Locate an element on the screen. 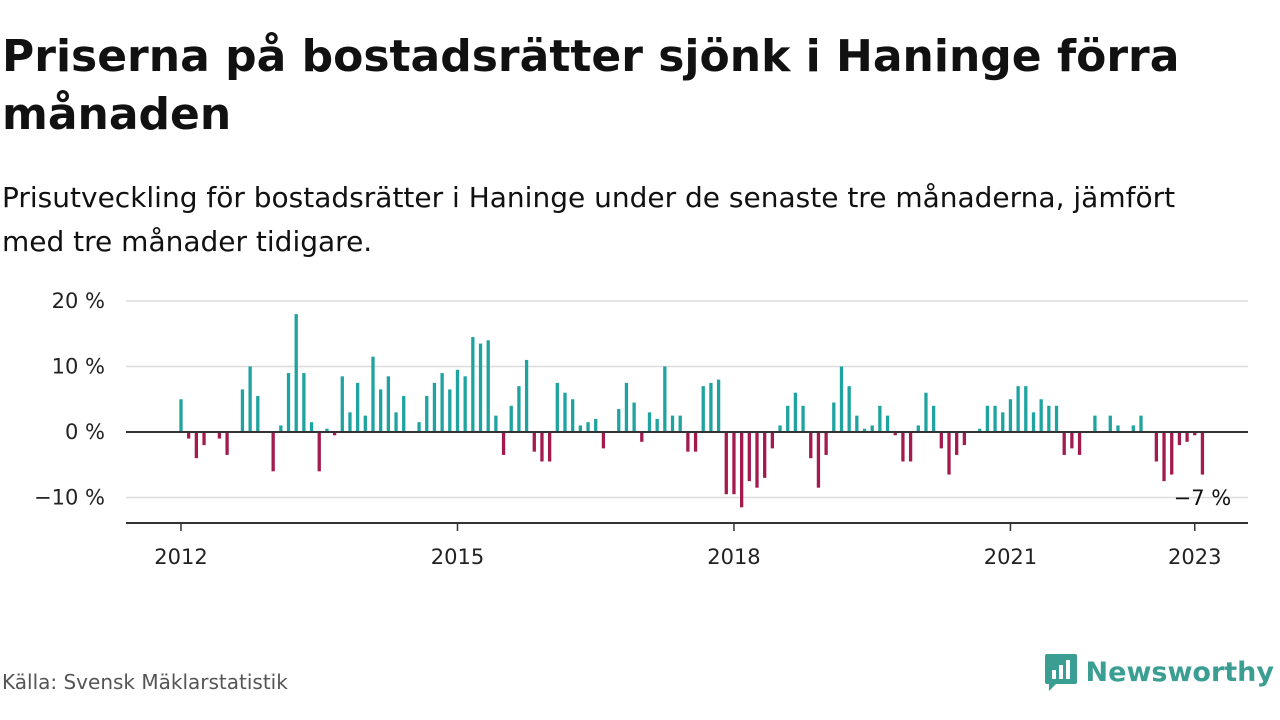  x-tick-label: 2021 is located at coordinates (1010, 557).